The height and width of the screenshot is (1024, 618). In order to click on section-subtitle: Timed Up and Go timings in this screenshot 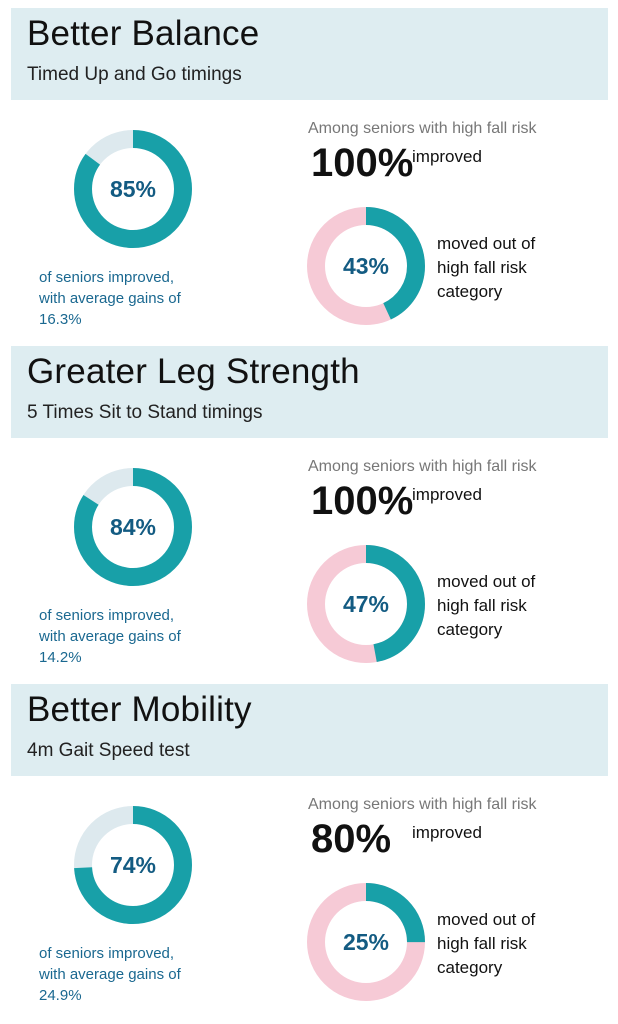, I will do `click(134, 74)`.